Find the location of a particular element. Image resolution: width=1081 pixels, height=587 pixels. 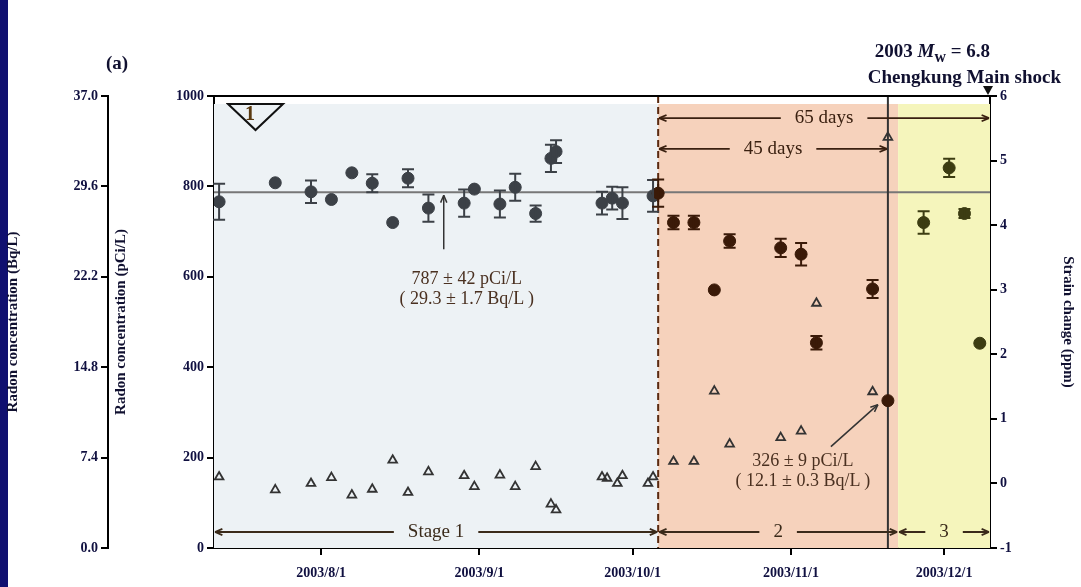

y2-tick-label: 6 is located at coordinates (1003, 95).